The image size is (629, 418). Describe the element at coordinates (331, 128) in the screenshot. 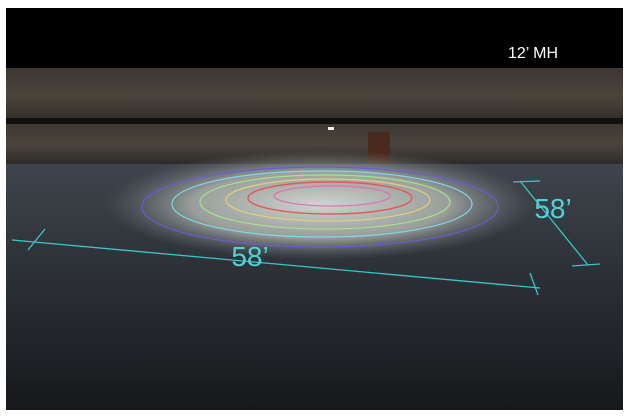

I see `light-fixture` at that location.